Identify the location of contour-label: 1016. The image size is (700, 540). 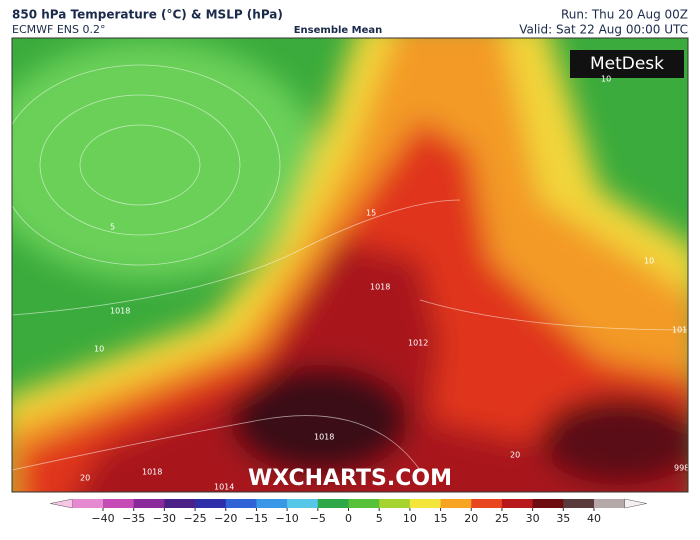
(682, 330).